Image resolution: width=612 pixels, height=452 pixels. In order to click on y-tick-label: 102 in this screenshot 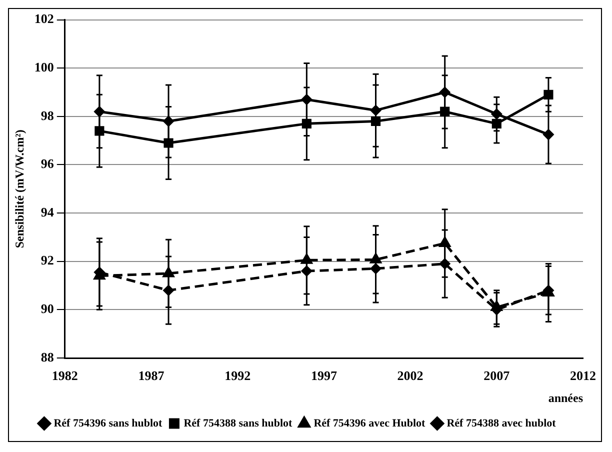, I will do `click(44, 18)`.